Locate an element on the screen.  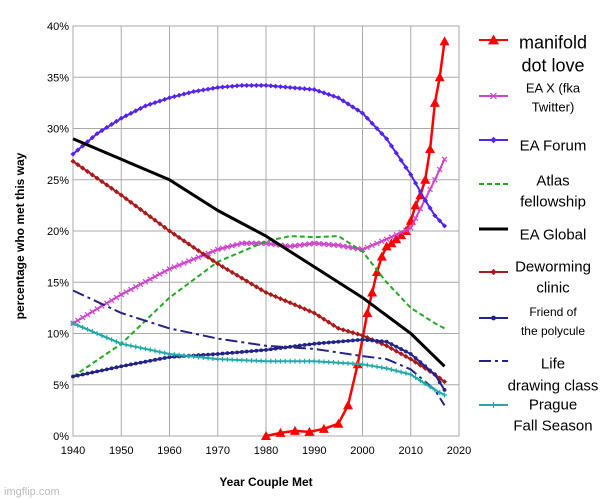
legend-label: Friend of is located at coordinates (553, 312).